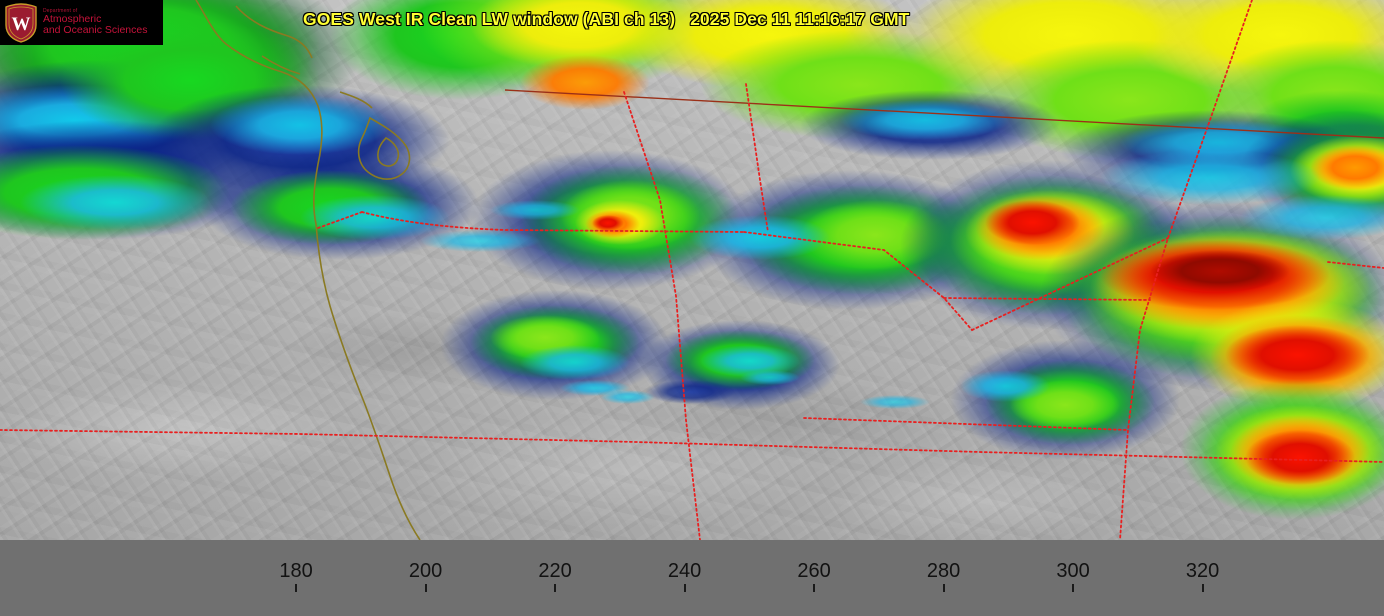 The image size is (1384, 616). Describe the element at coordinates (943, 571) in the screenshot. I see `colorbar-tick-label: 280` at that location.